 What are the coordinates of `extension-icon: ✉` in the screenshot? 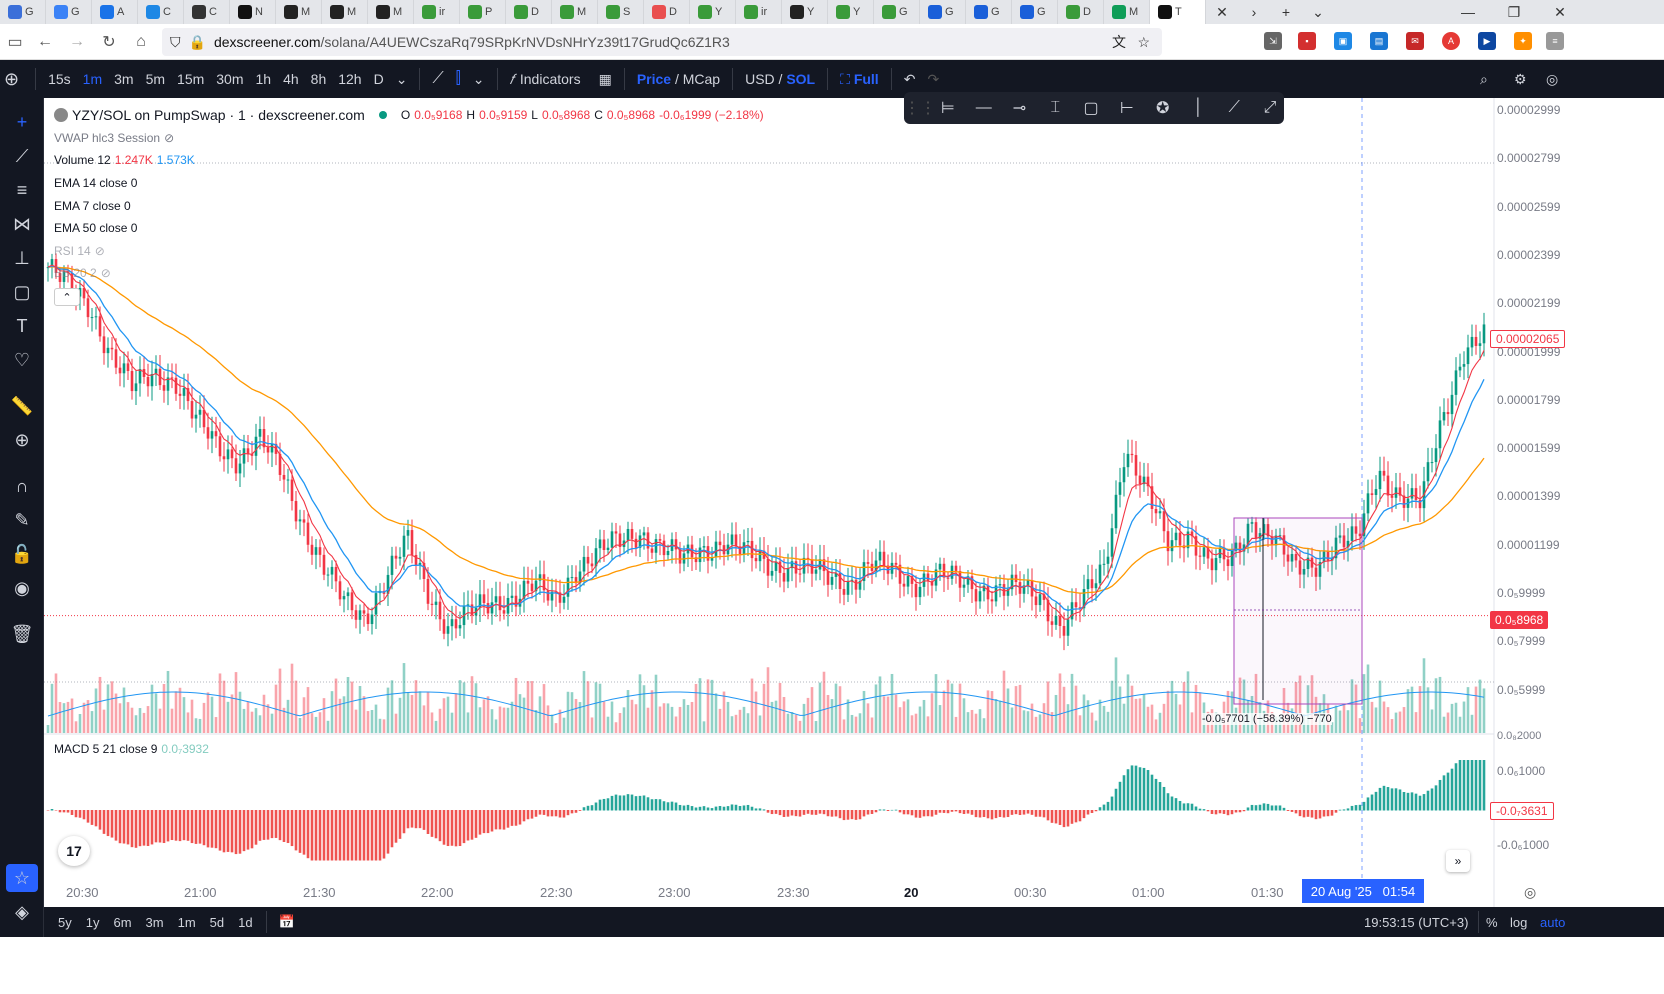 It's located at (1415, 41).